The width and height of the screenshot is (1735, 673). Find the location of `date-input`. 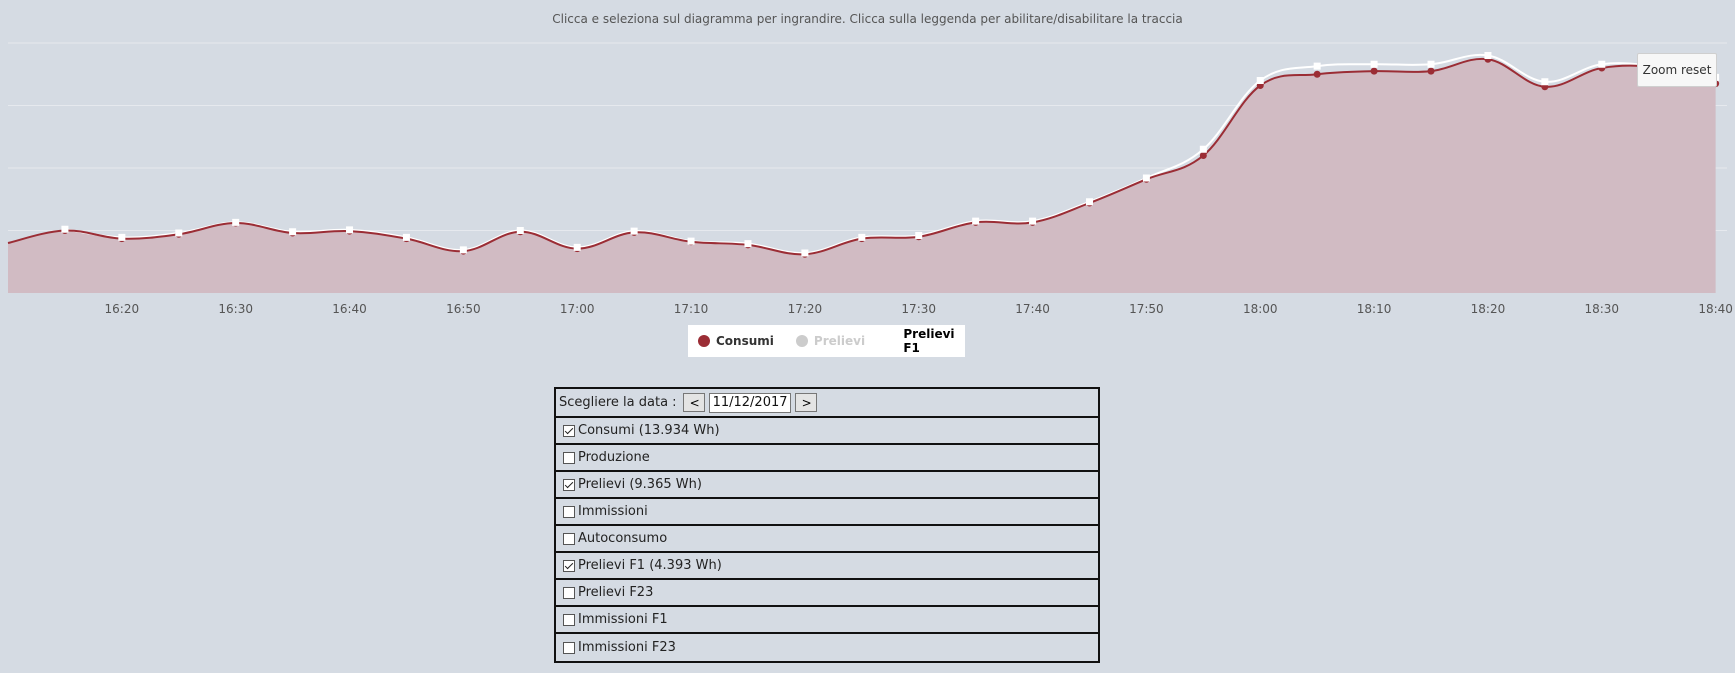

date-input is located at coordinates (749, 402).